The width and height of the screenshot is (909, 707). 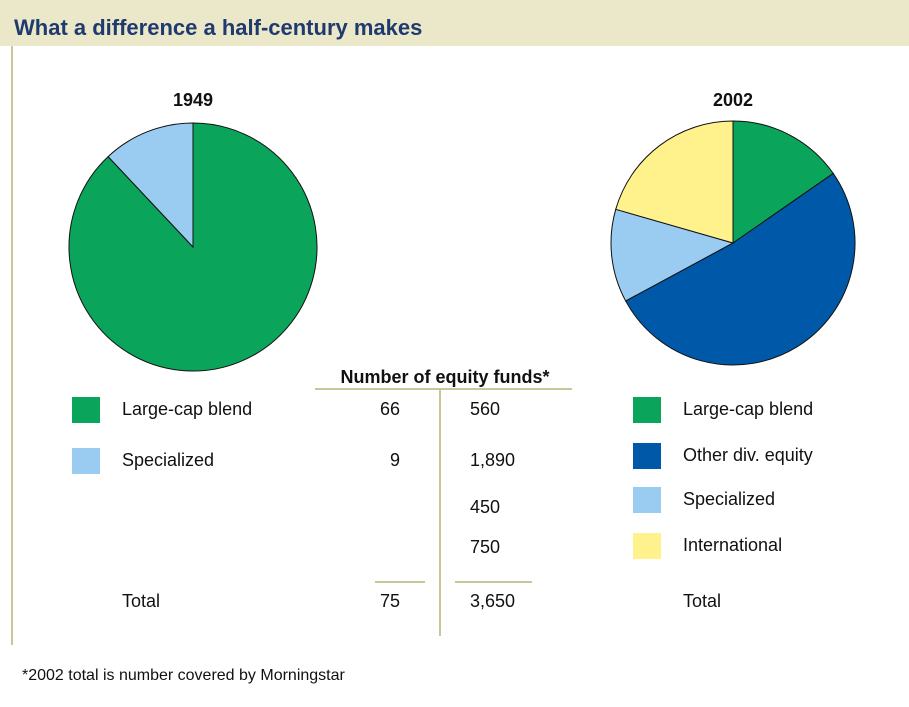 I want to click on pie-title: 2002, so click(x=733, y=100).